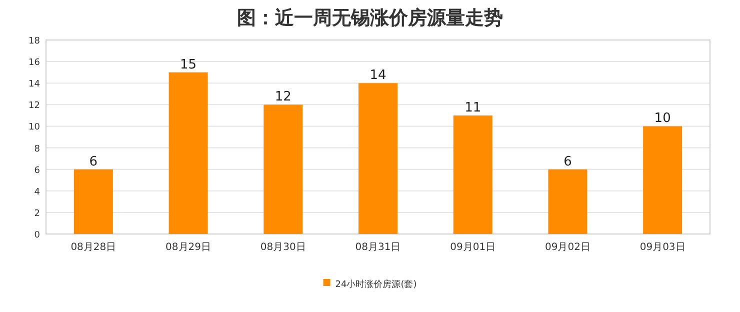 The width and height of the screenshot is (740, 312). Describe the element at coordinates (376, 284) in the screenshot. I see `legend-label: 24小时涨价房源(套)` at that location.